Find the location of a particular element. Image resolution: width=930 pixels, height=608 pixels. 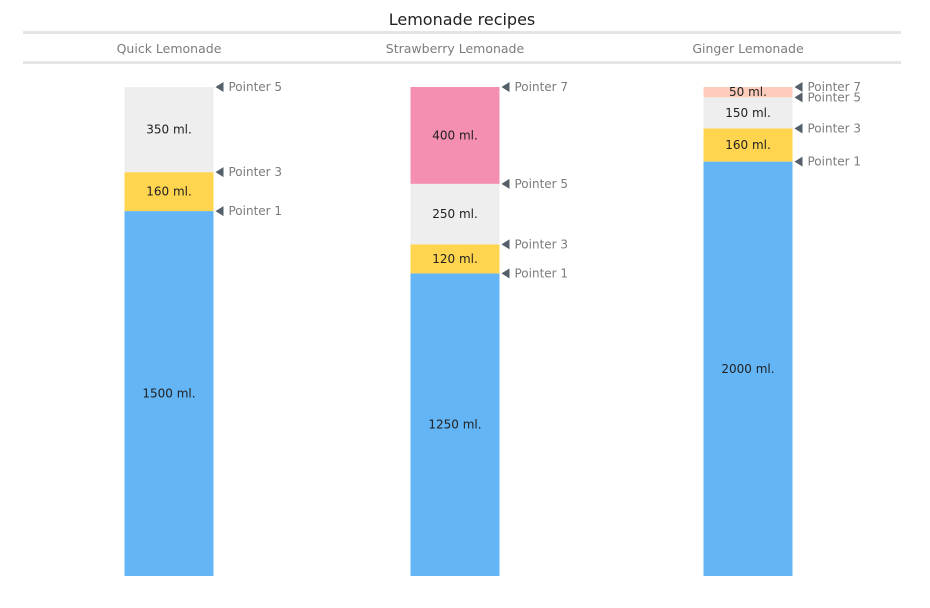

header-top-rule is located at coordinates (462, 32).